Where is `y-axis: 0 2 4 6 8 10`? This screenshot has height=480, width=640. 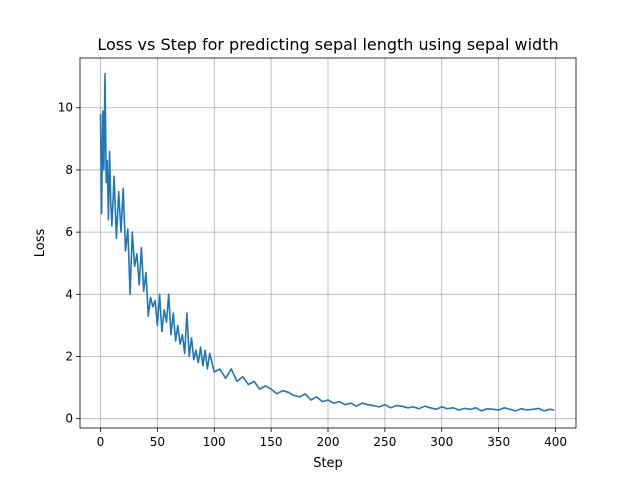
y-axis: 0 2 4 6 8 10 is located at coordinates (69, 263).